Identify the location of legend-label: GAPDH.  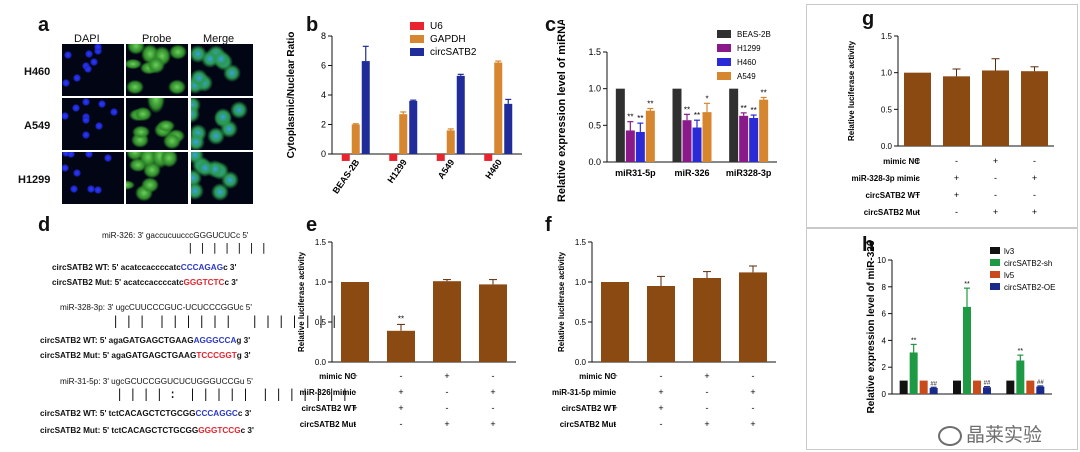
(448, 39).